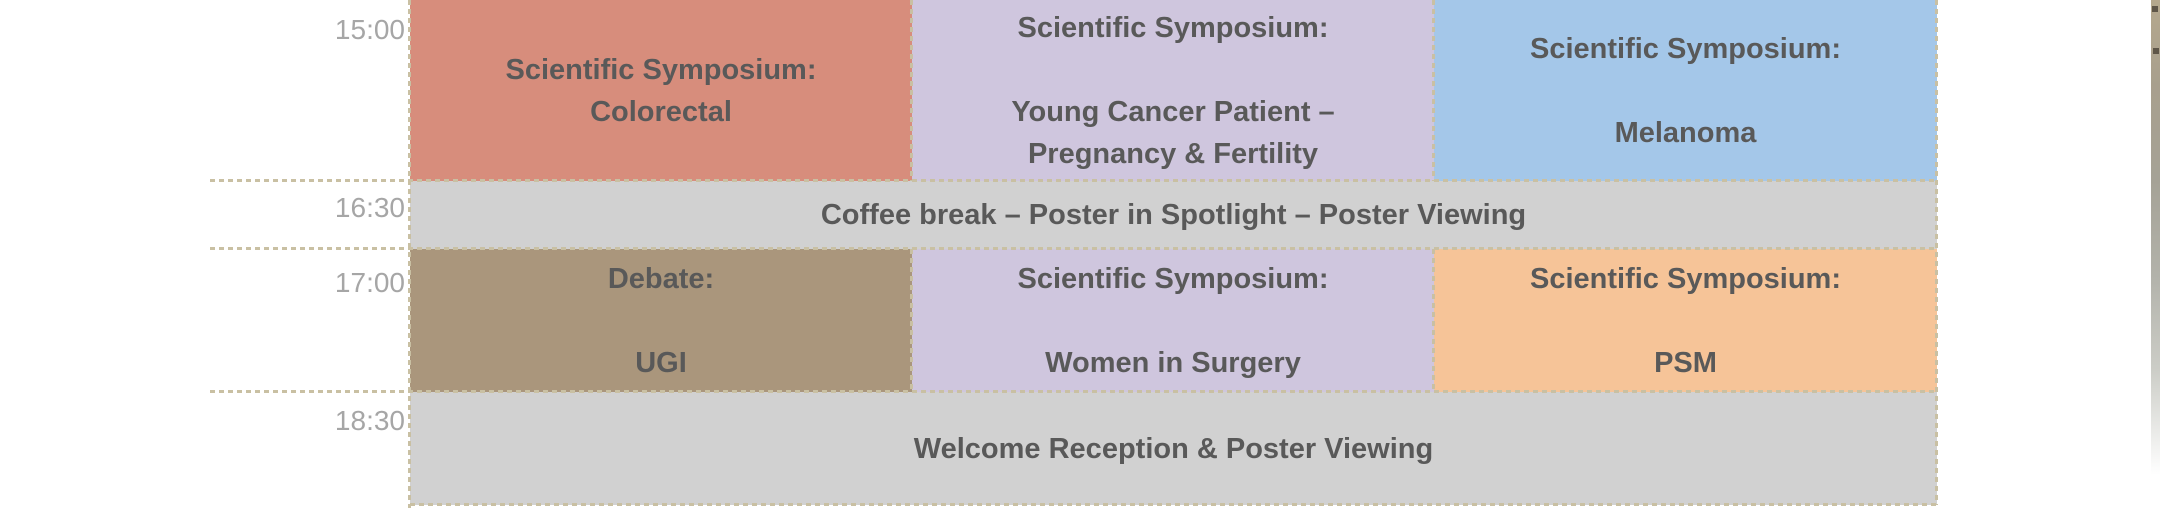  What do you see at coordinates (369, 29) in the screenshot?
I see `time-label-1500: 15:00` at bounding box center [369, 29].